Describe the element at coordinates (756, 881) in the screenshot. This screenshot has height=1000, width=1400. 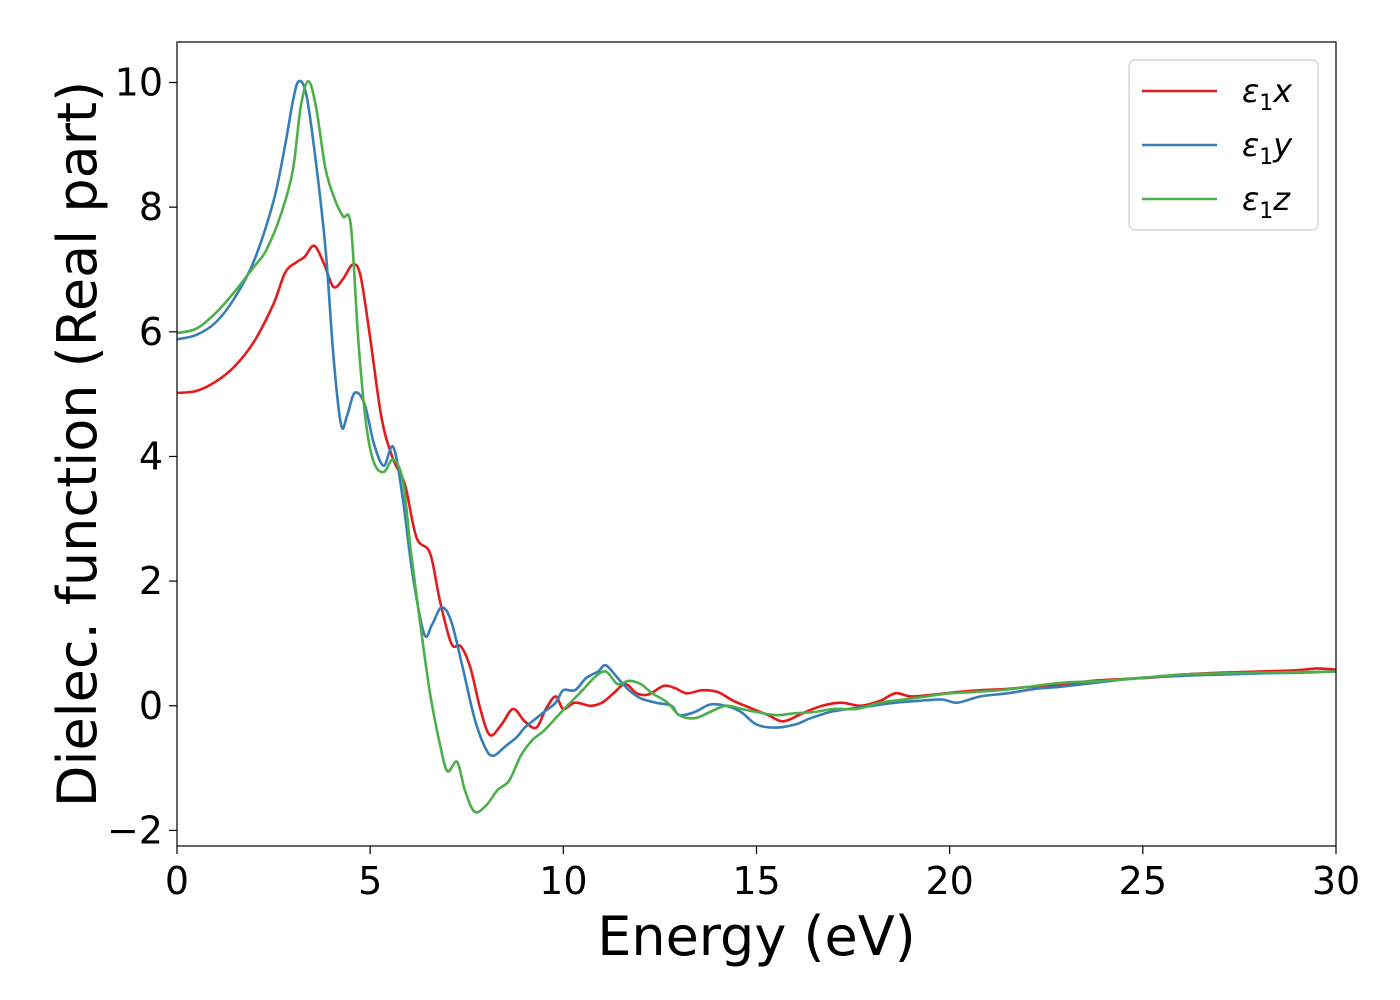
I see `x-tick-label: 15` at that location.